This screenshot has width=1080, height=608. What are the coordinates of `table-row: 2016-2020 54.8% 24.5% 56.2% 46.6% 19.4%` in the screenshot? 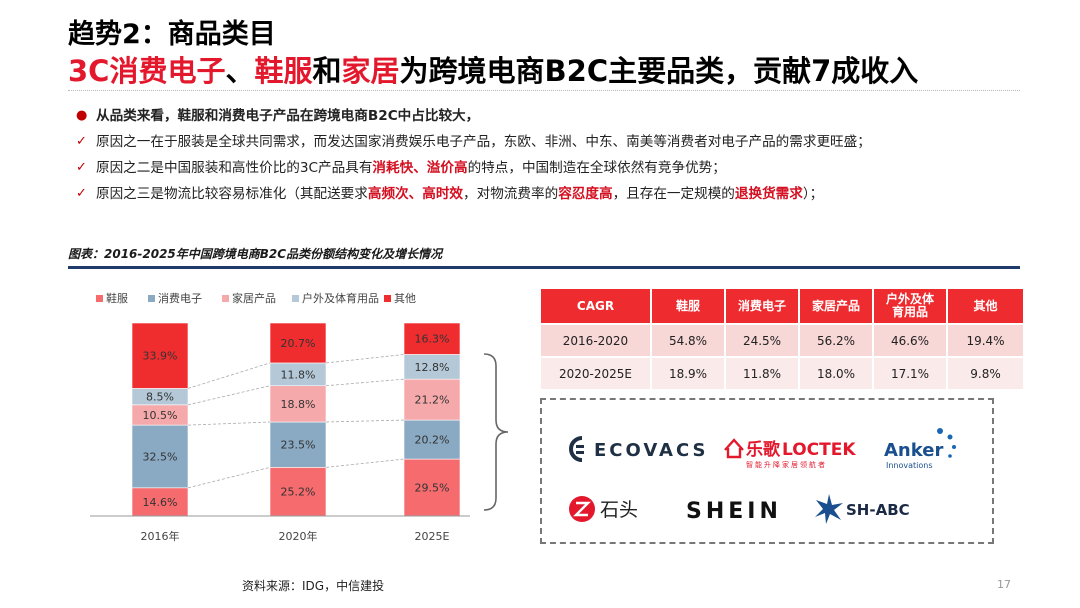 It's located at (782, 340).